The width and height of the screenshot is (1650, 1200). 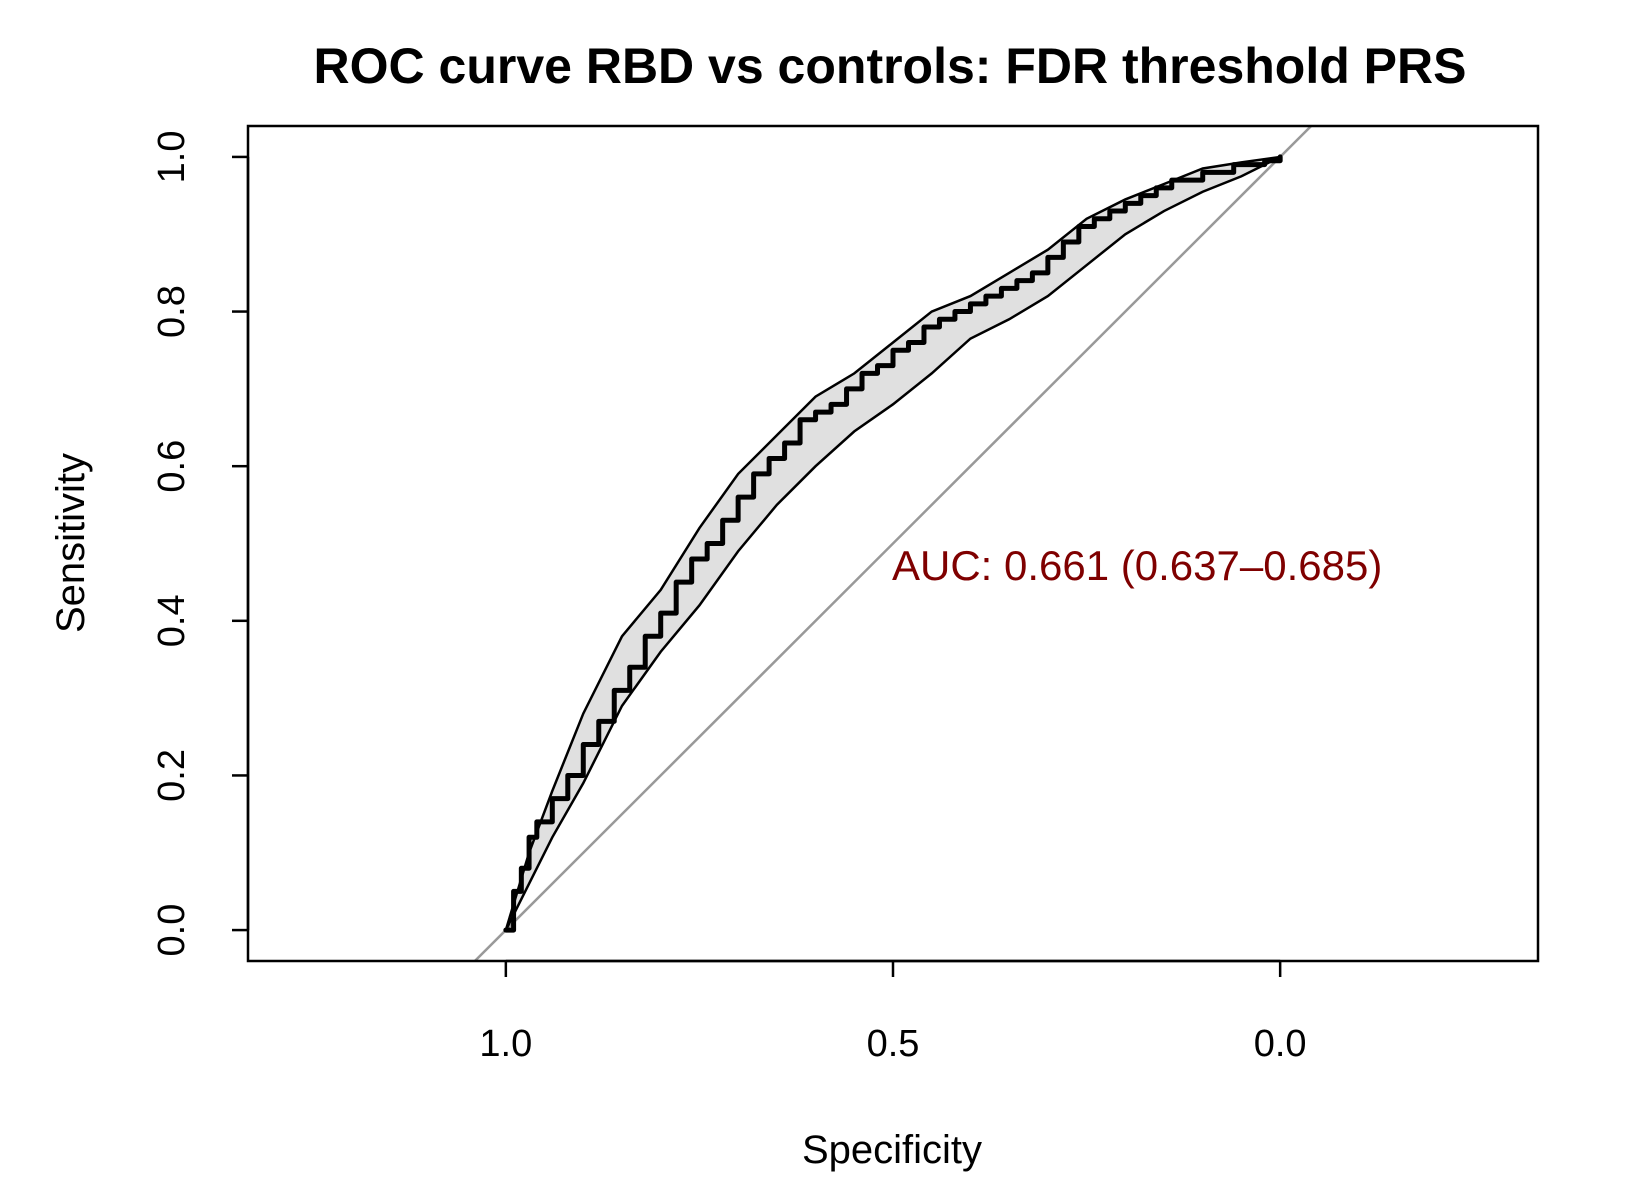 What do you see at coordinates (893, 1044) in the screenshot?
I see `x-tick-label: 0.5` at bounding box center [893, 1044].